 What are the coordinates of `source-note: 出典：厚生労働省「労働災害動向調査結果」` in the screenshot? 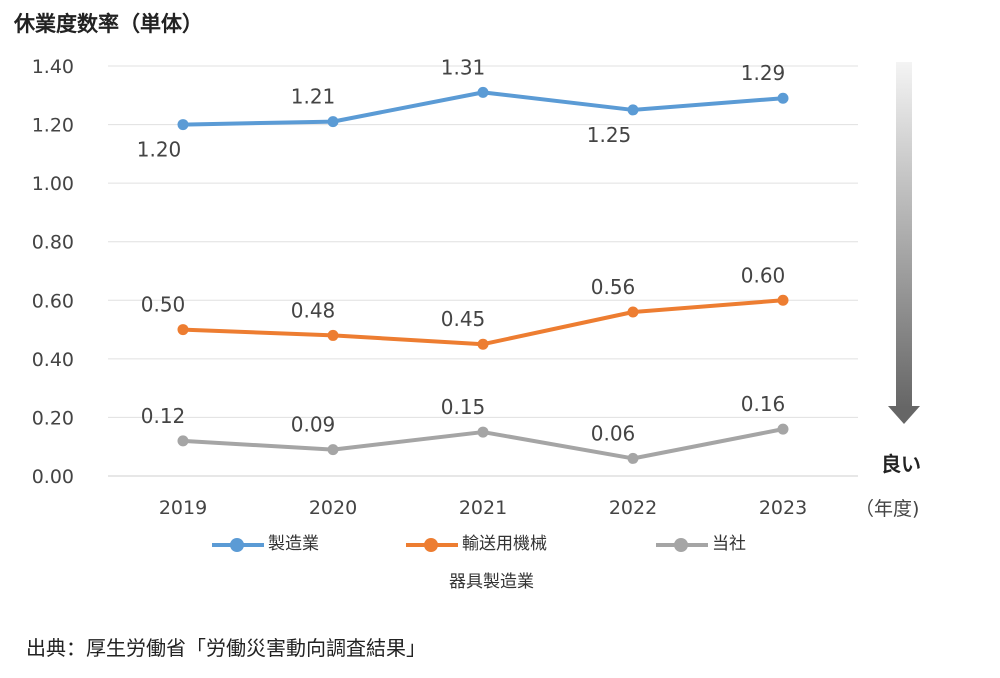 It's located at (226, 648).